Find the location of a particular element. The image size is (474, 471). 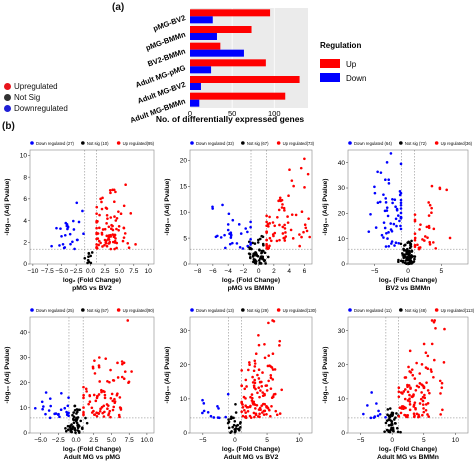

legend-label: Down regulated (27) is located at coordinates (55, 143).